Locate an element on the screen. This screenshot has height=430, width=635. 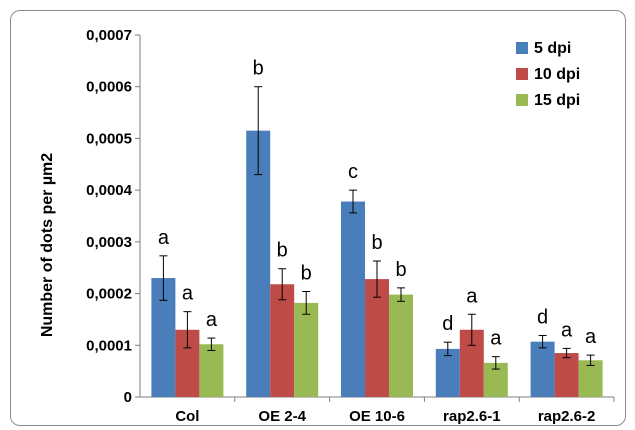
y-tick-label: 0,0001 is located at coordinates (109, 345).